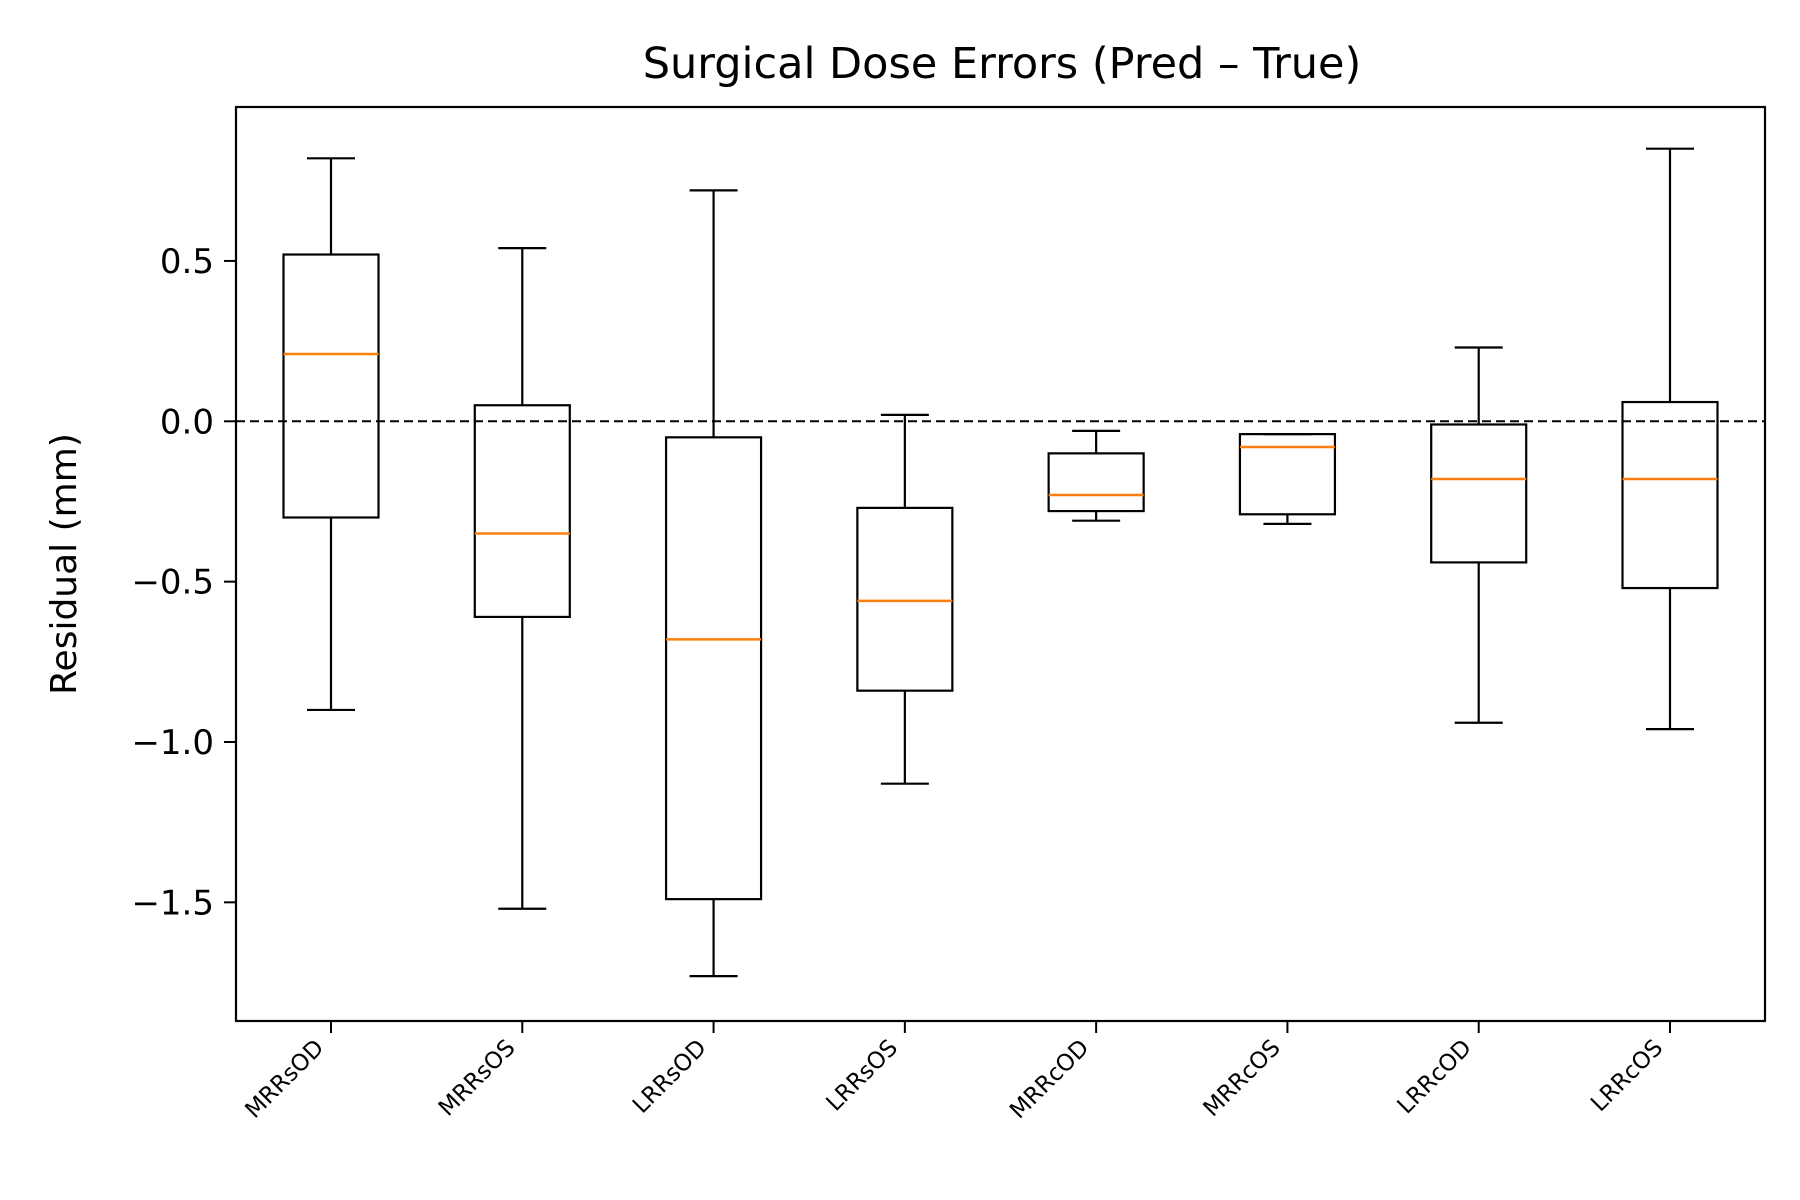 Image resolution: width=1800 pixels, height=1200 pixels. I want to click on x-category-label: LRRsOS, so click(862, 1076).